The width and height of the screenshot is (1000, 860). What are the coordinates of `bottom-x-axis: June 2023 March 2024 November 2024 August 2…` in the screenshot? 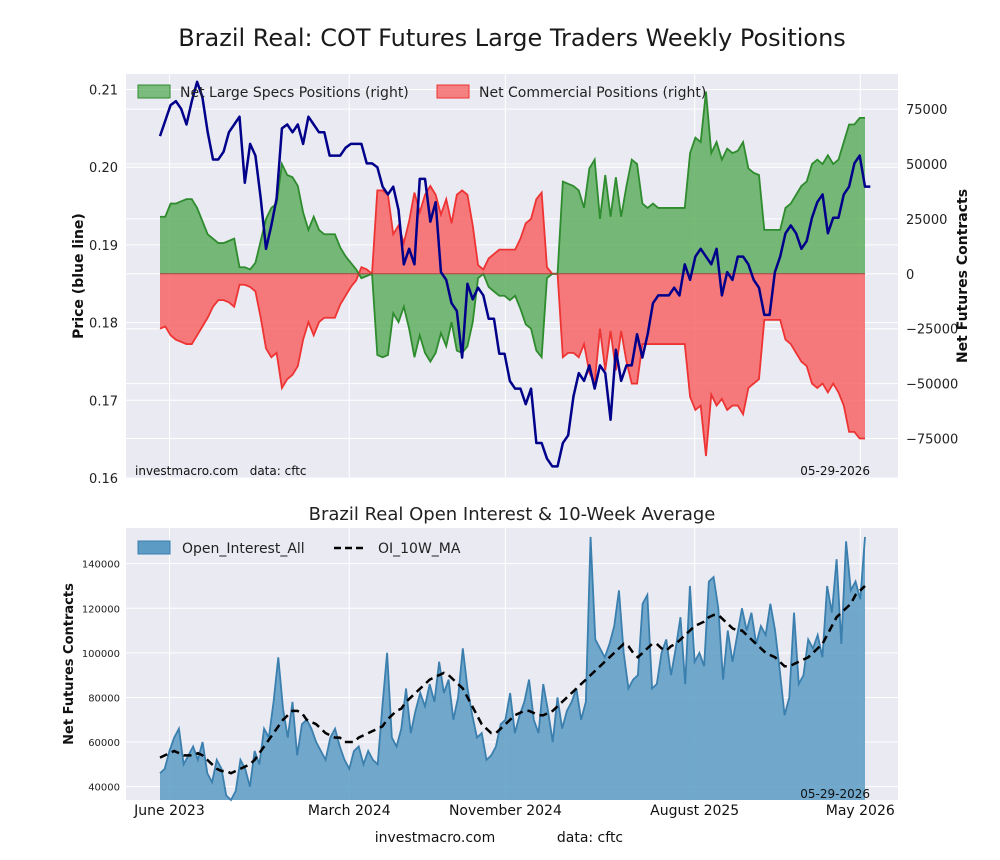 It's located at (514, 811).